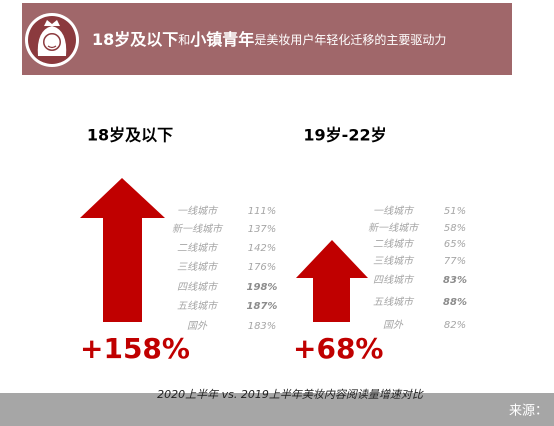  What do you see at coordinates (262, 326) in the screenshot?
I see `row-value: 183%` at bounding box center [262, 326].